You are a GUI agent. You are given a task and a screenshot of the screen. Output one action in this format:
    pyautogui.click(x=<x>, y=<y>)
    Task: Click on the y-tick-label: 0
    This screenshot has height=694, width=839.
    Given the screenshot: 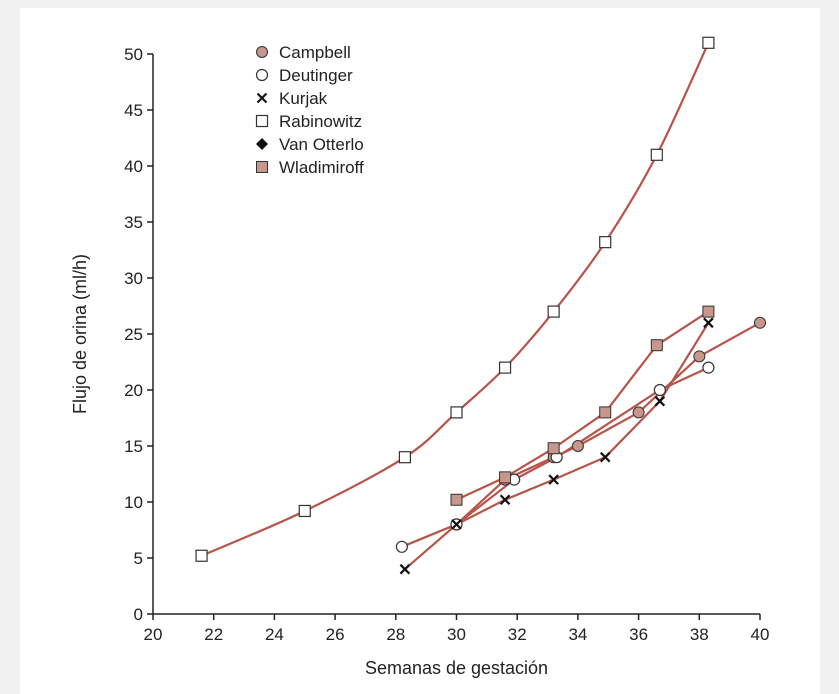 What is the action you would take?
    pyautogui.click(x=138, y=614)
    